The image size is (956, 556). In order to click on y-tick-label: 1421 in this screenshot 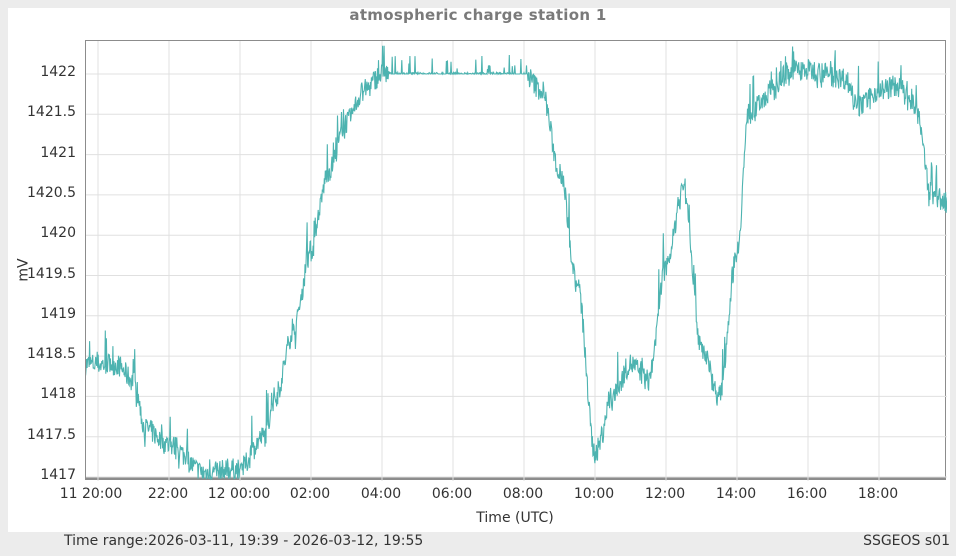, I will do `click(58, 152)`.